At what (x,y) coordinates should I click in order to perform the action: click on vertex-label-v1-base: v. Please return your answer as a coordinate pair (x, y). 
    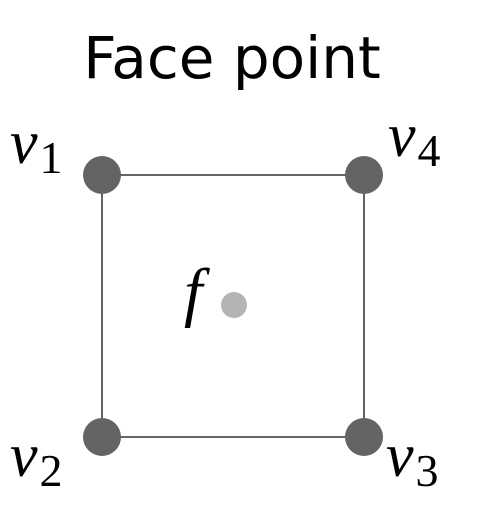
    Looking at the image, I should click on (24, 143).